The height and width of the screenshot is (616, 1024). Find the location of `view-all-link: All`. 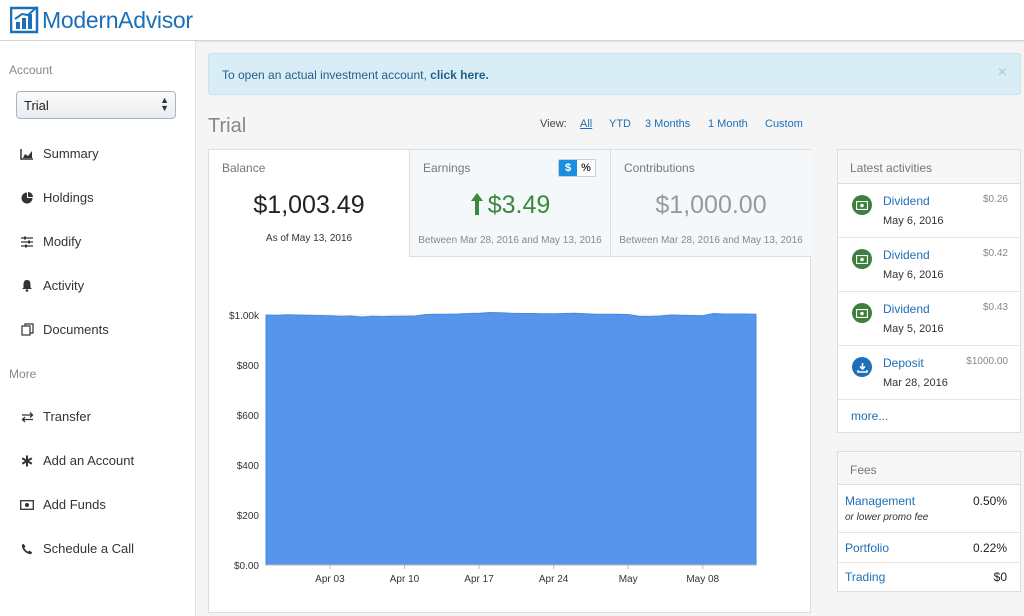

view-all-link: All is located at coordinates (586, 124).